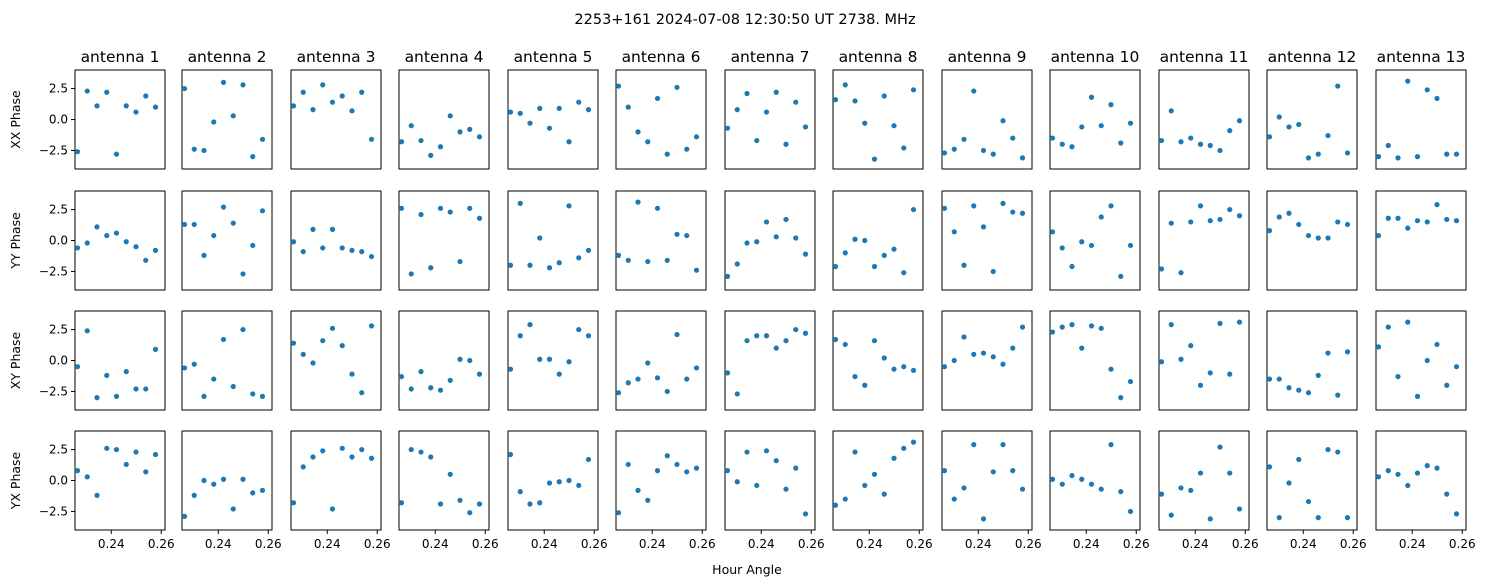  What do you see at coordinates (58, 450) in the screenshot?
I see `y-tick-label: 2.5` at bounding box center [58, 450].